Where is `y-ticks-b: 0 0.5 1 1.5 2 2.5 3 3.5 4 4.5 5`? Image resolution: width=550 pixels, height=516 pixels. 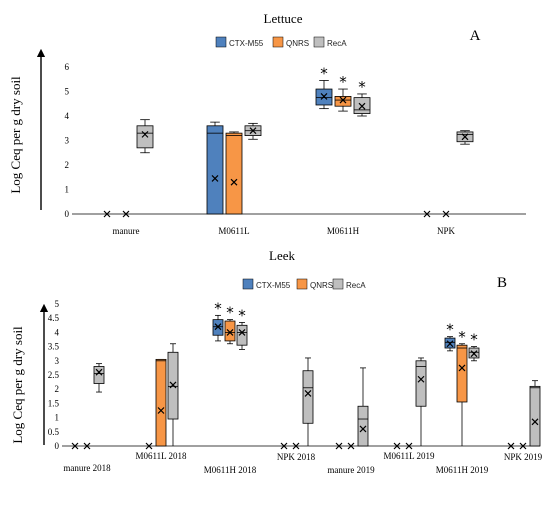
y-ticks-b: 0 0.5 1 1.5 2 2.5 3 3.5 4 4.5 5 is located at coordinates (54, 375).